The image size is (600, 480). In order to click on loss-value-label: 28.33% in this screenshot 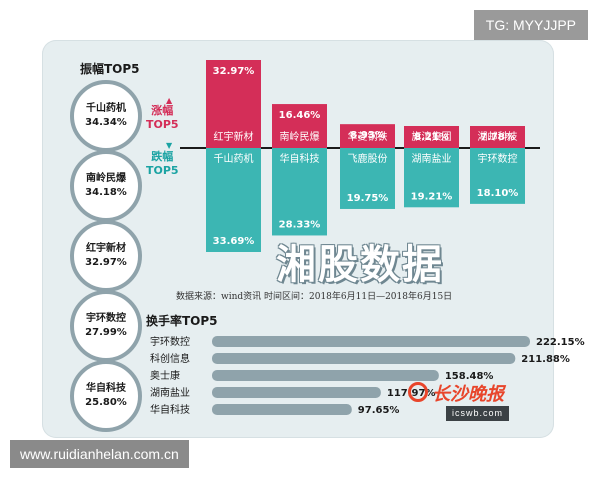, I will do `click(300, 224)`.